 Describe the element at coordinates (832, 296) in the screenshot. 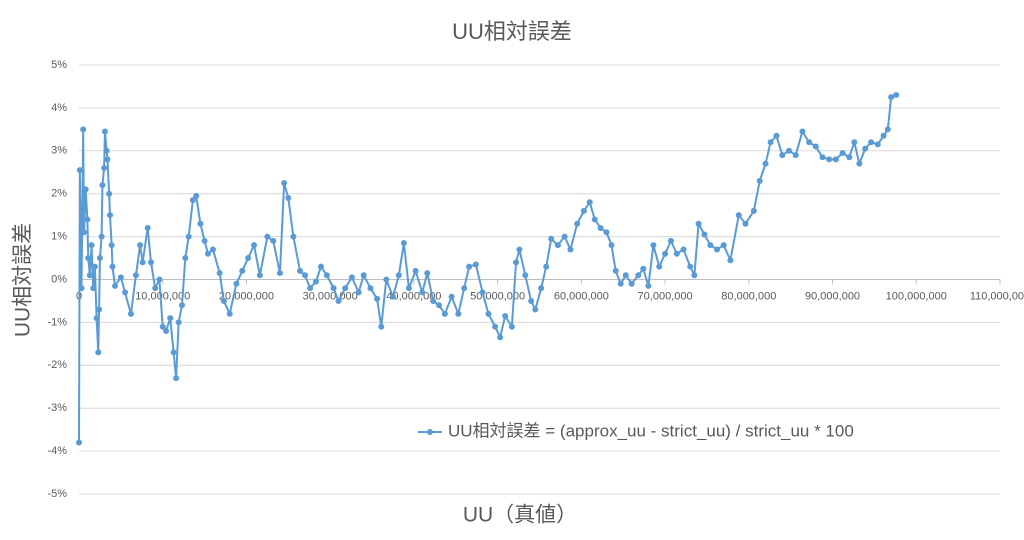

I see `x-tick-label: 90,000,000` at that location.